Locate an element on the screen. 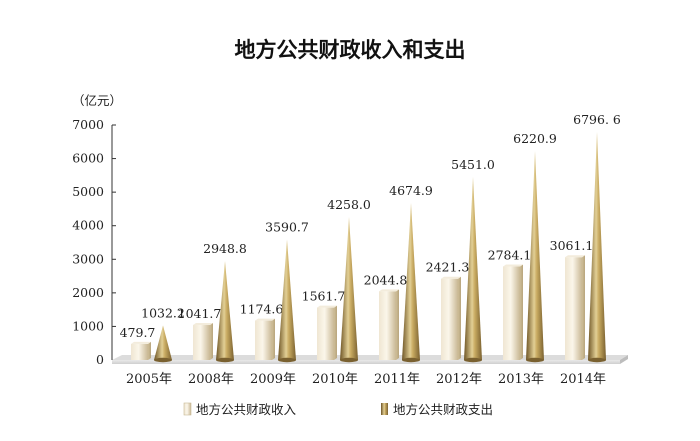 Image resolution: width=700 pixels, height=441 pixels. y-axis-label: （亿元） is located at coordinates (97, 100).